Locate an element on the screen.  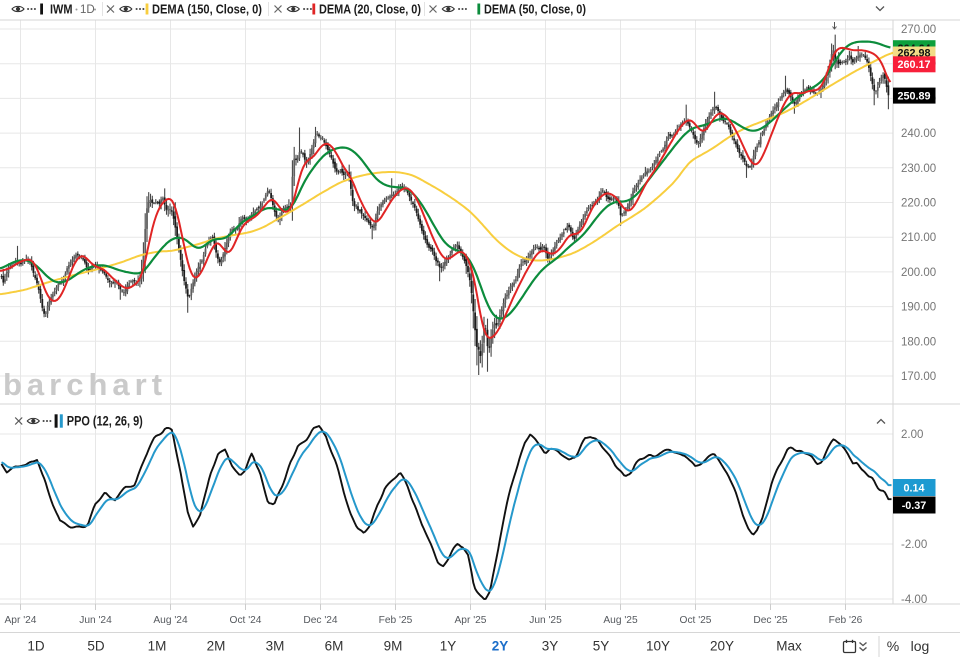
svg-text: 250.89 is located at coordinates (913, 97).